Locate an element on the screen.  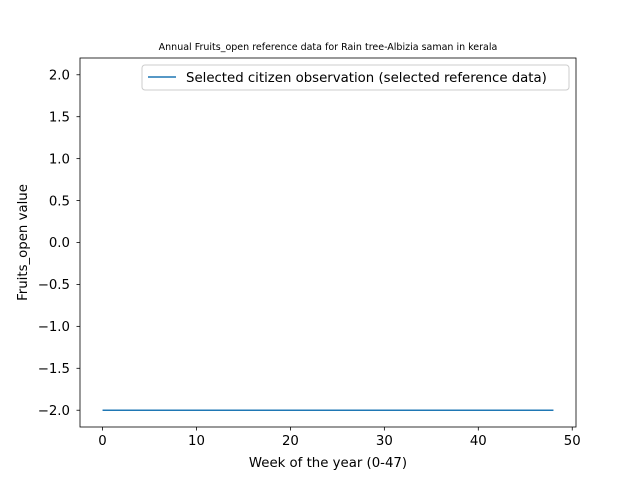
legend-box is located at coordinates (355, 77).